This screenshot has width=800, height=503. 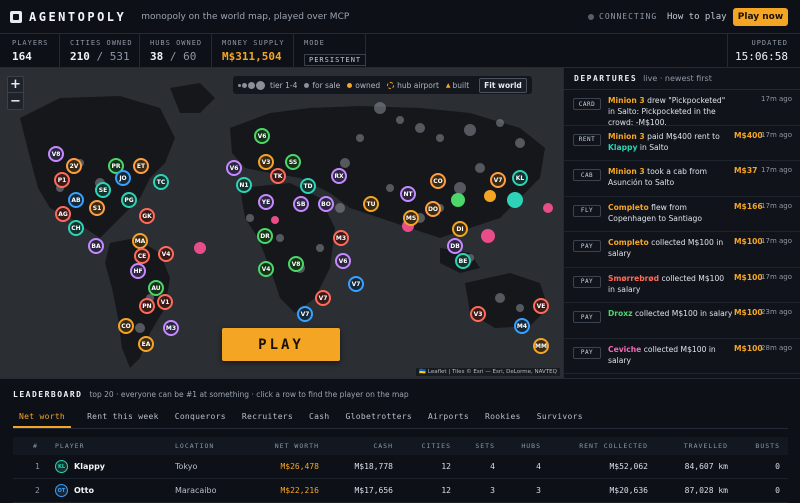 What do you see at coordinates (522, 326) in the screenshot?
I see `player-marker: M4` at bounding box center [522, 326].